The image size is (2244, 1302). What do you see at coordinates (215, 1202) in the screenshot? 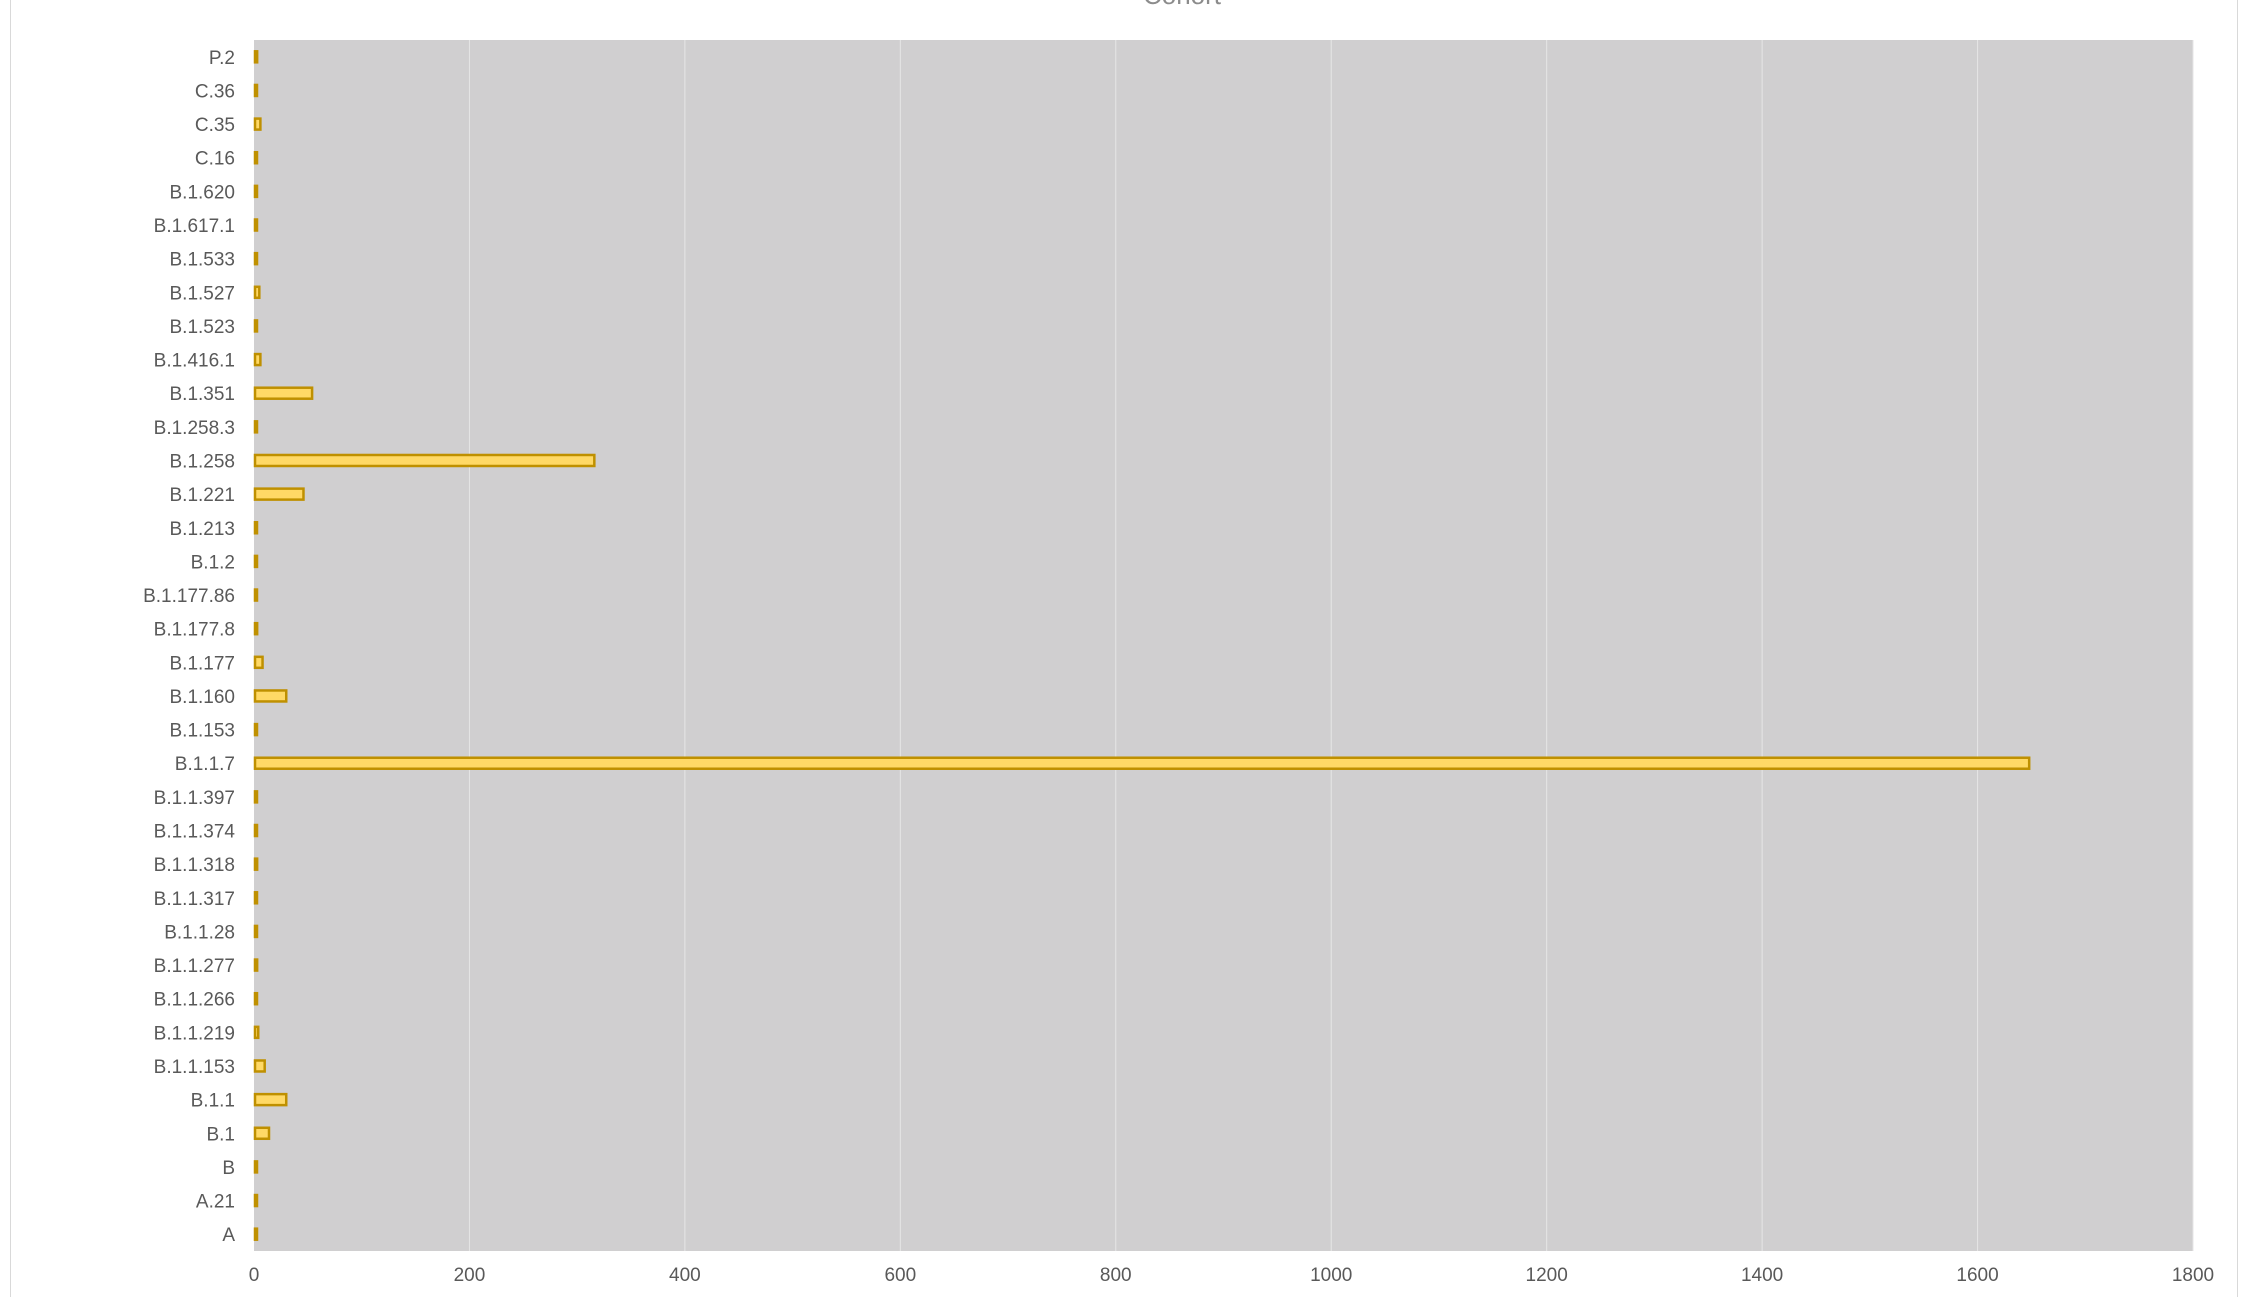
I see `category-label: A.21` at bounding box center [215, 1202].